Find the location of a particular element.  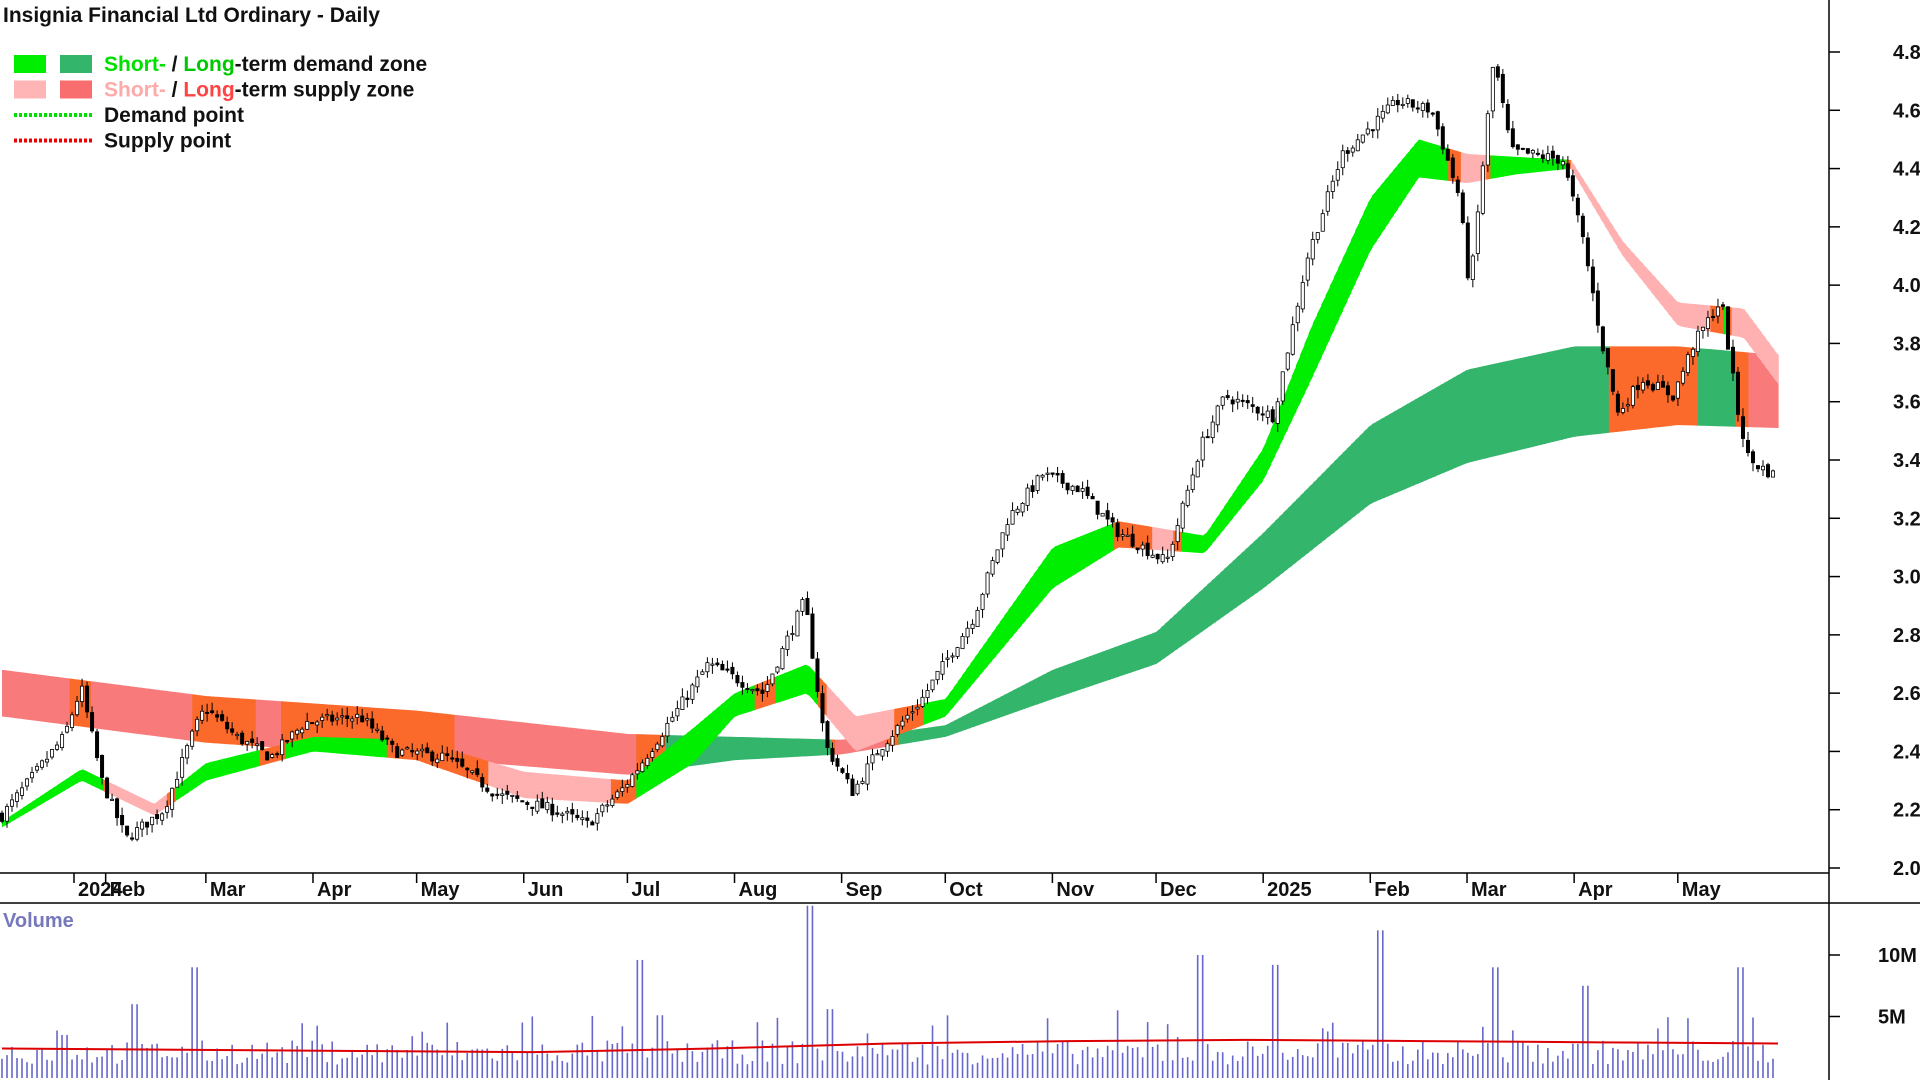

volume-axis-ticks: 10M 5M is located at coordinates (1873, 987).